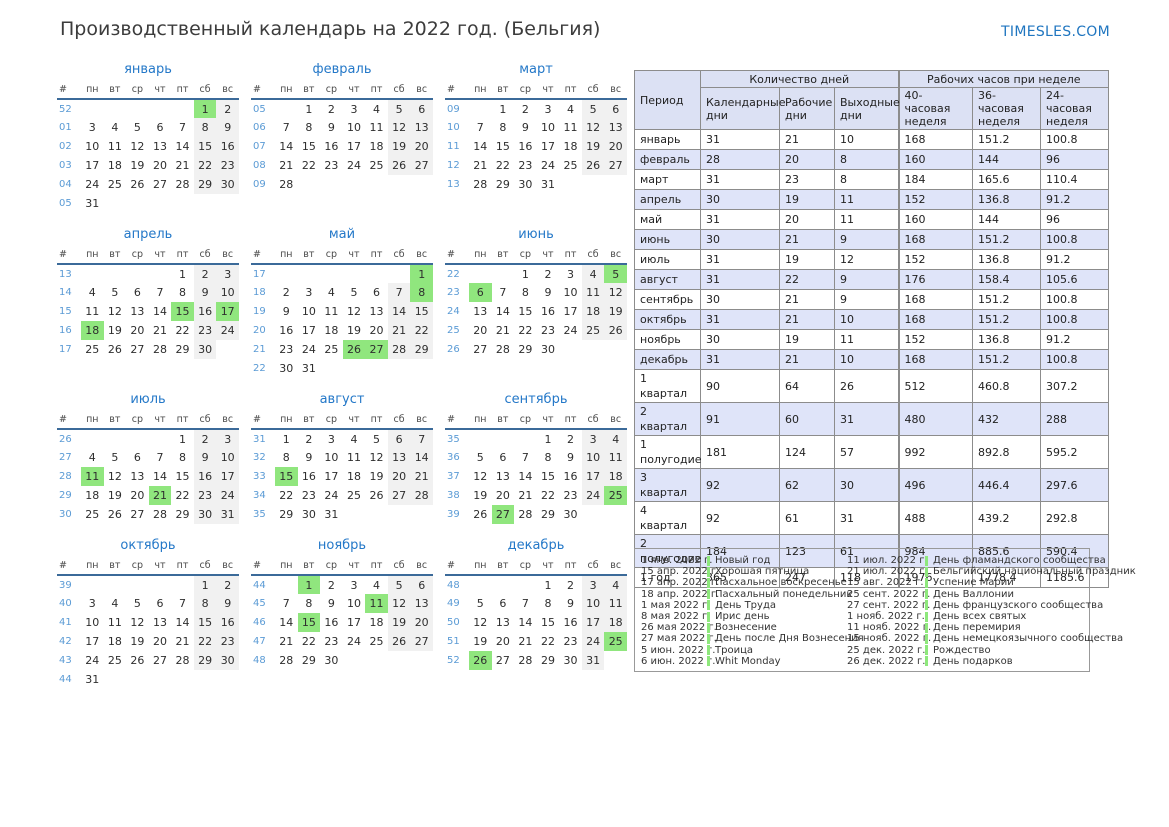 Image resolution: width=1169 pixels, height=827 pixels. Describe the element at coordinates (502, 495) in the screenshot. I see `day-cell: 20` at that location.